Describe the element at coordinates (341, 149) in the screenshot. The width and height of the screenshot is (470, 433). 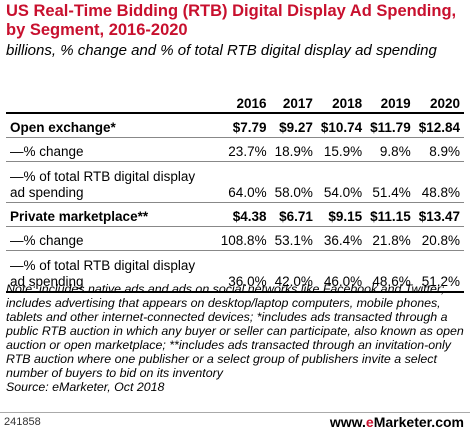
I see `cell-value: 15.9%` at that location.